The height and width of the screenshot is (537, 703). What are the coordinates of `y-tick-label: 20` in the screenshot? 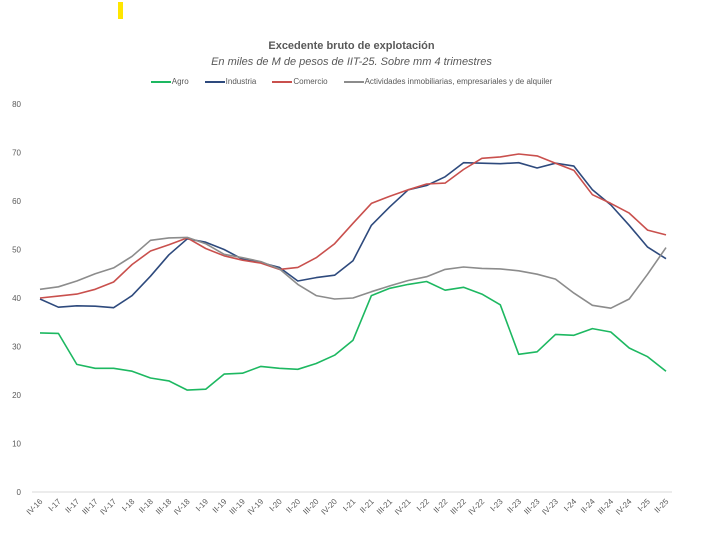 It's located at (16, 395).